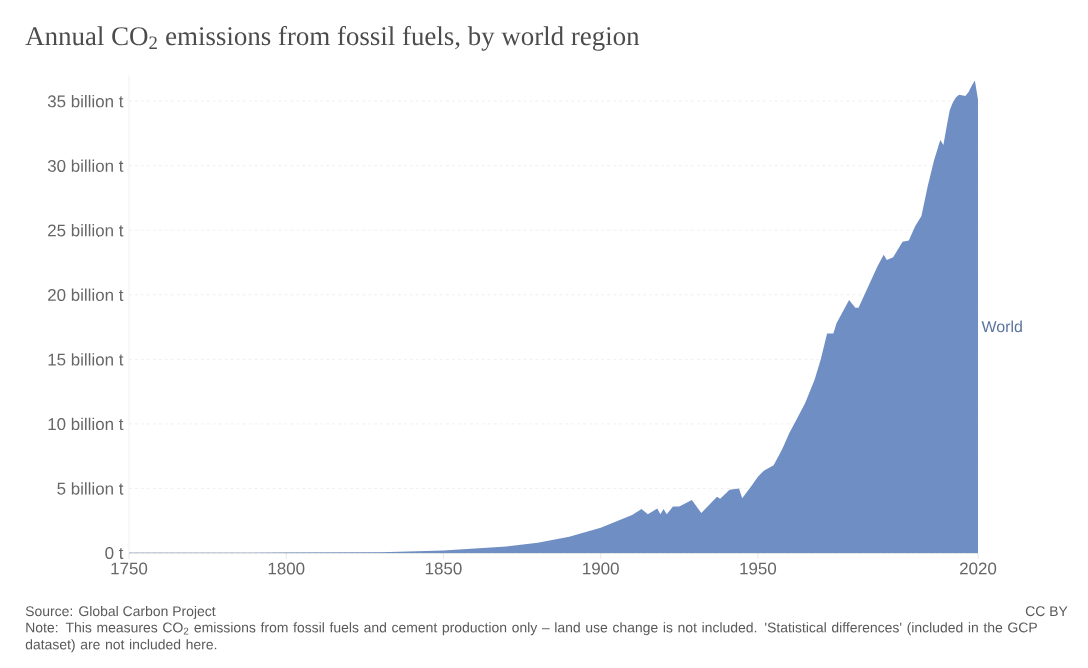 Image resolution: width=1088 pixels, height=668 pixels. What do you see at coordinates (443, 568) in the screenshot?
I see `x-tick-label: 1850` at bounding box center [443, 568].